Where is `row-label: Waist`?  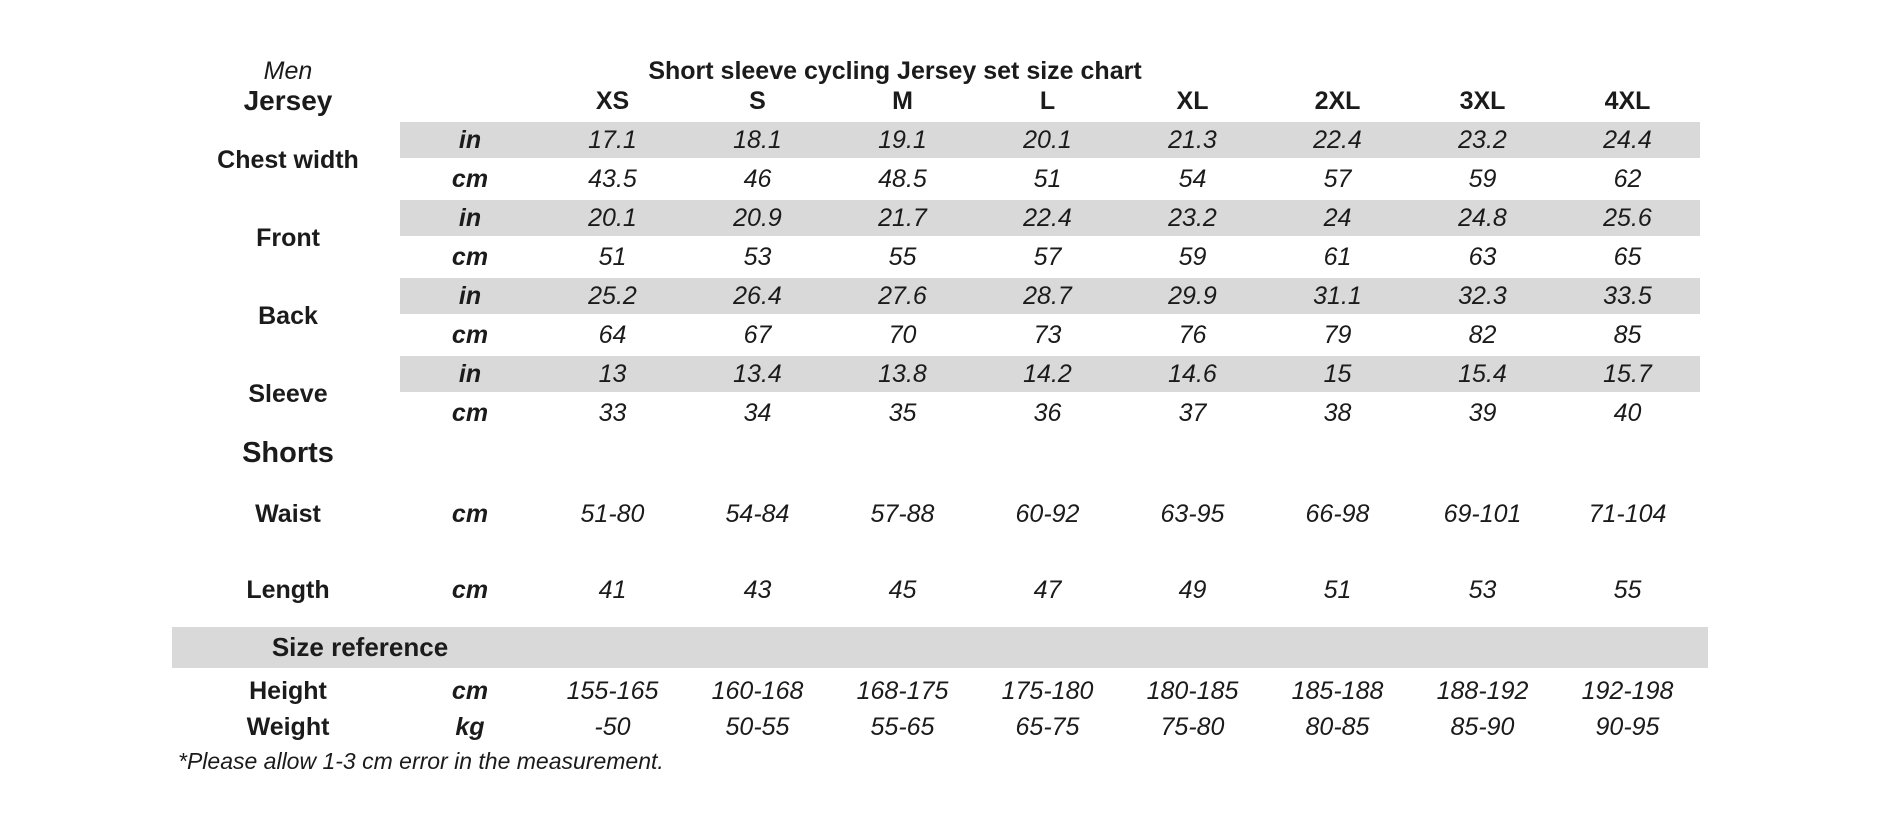 row-label: Waist is located at coordinates (288, 513).